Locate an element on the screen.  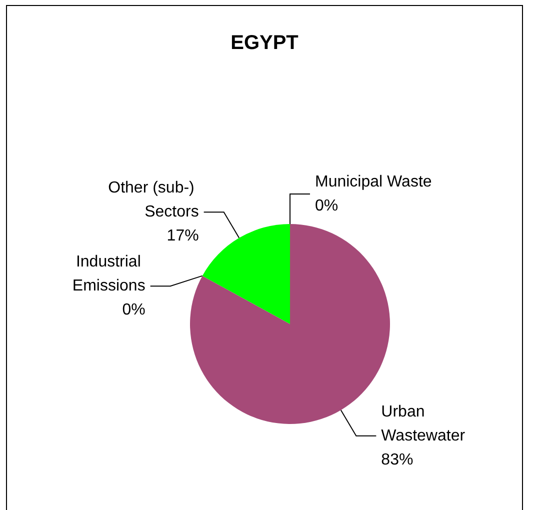
slice-label: Urban Wastewater is located at coordinates (423, 423).